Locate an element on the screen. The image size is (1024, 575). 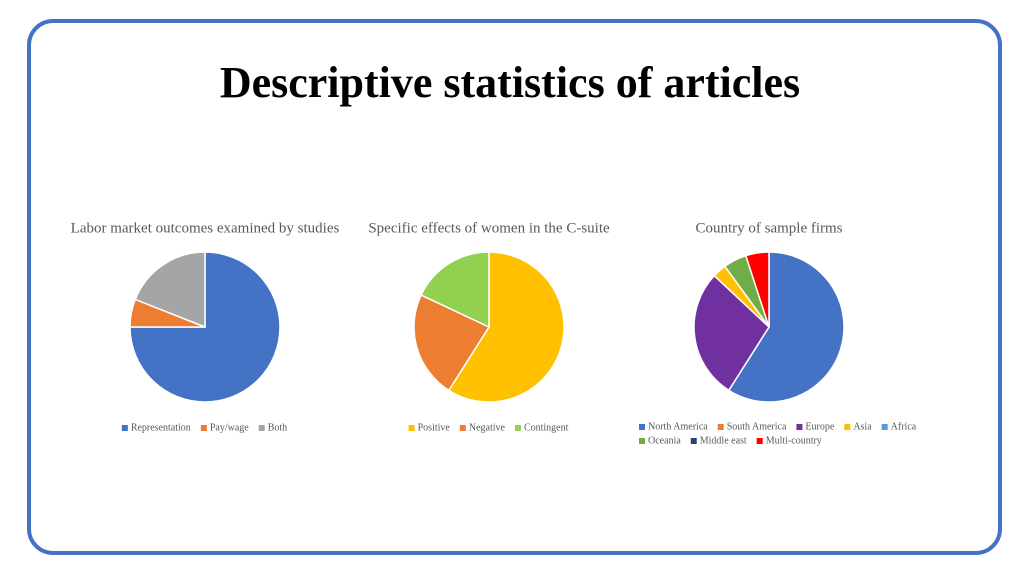
legend-label: Pay/wage is located at coordinates (229, 427).